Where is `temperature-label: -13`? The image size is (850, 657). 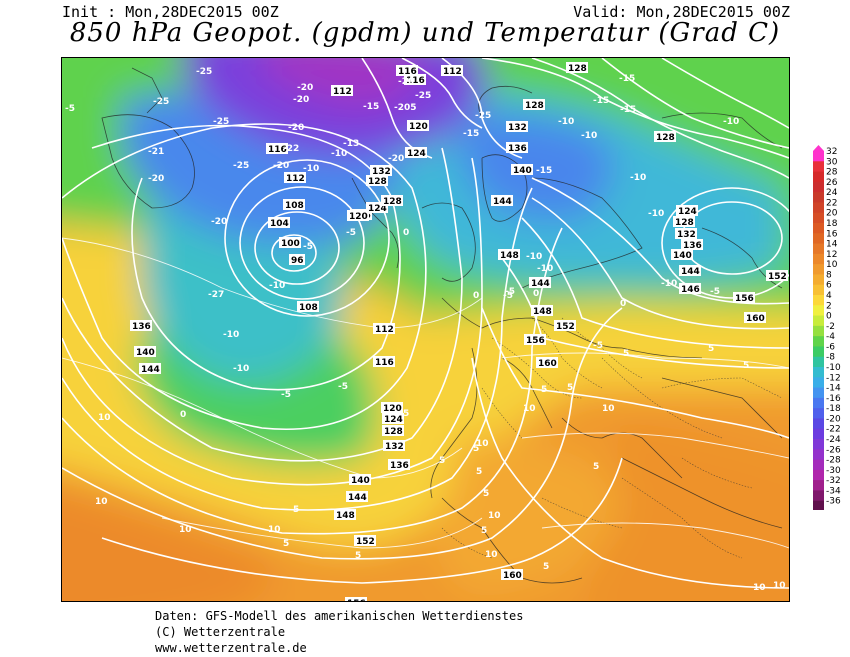 temperature-label: -13 is located at coordinates (351, 144).